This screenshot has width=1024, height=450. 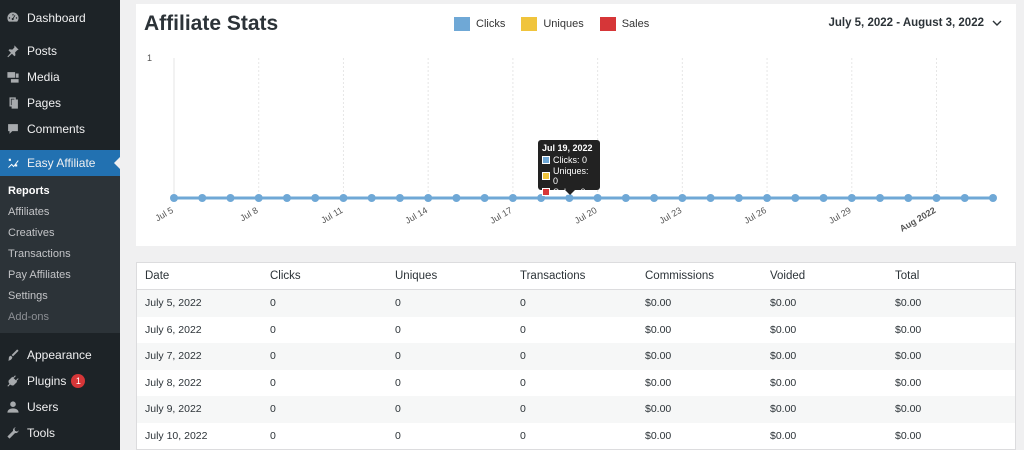 I want to click on menu-posts: Posts, so click(x=60, y=51).